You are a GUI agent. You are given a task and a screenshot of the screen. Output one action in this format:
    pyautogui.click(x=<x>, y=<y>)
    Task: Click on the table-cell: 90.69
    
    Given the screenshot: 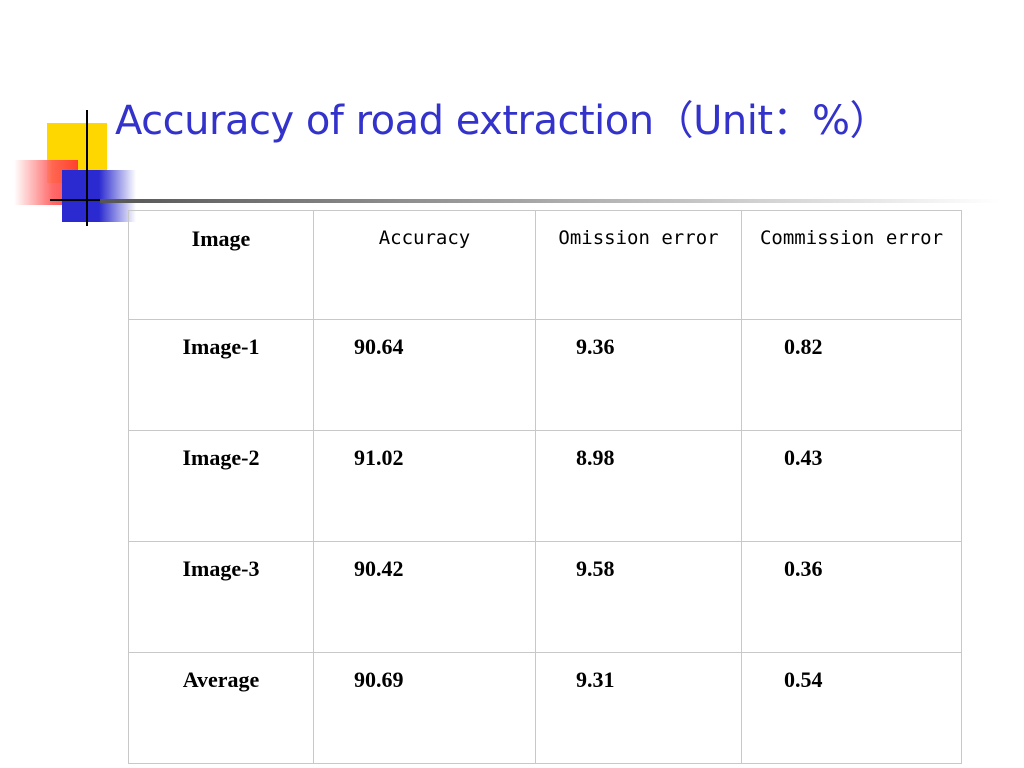 What is the action you would take?
    pyautogui.click(x=424, y=708)
    